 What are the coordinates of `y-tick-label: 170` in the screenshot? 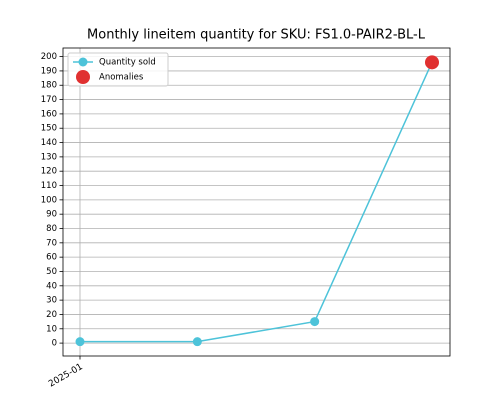 It's located at (49, 100).